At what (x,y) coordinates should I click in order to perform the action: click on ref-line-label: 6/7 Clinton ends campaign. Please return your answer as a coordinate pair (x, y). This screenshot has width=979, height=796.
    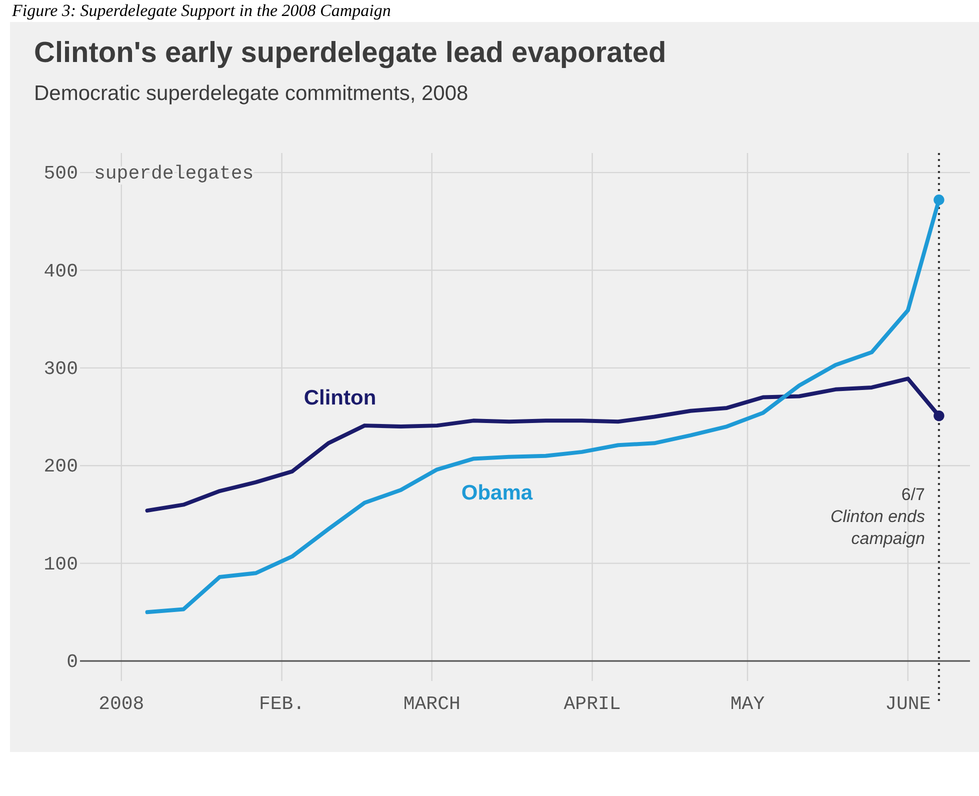
    Looking at the image, I should click on (878, 516).